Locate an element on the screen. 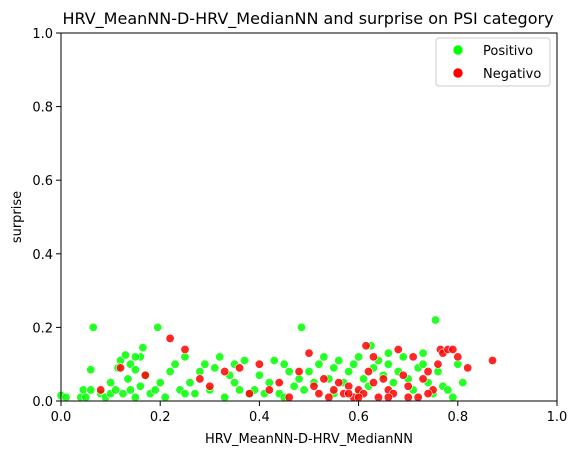 The height and width of the screenshot is (455, 578). x-tick-label: 0.0 is located at coordinates (61, 417).